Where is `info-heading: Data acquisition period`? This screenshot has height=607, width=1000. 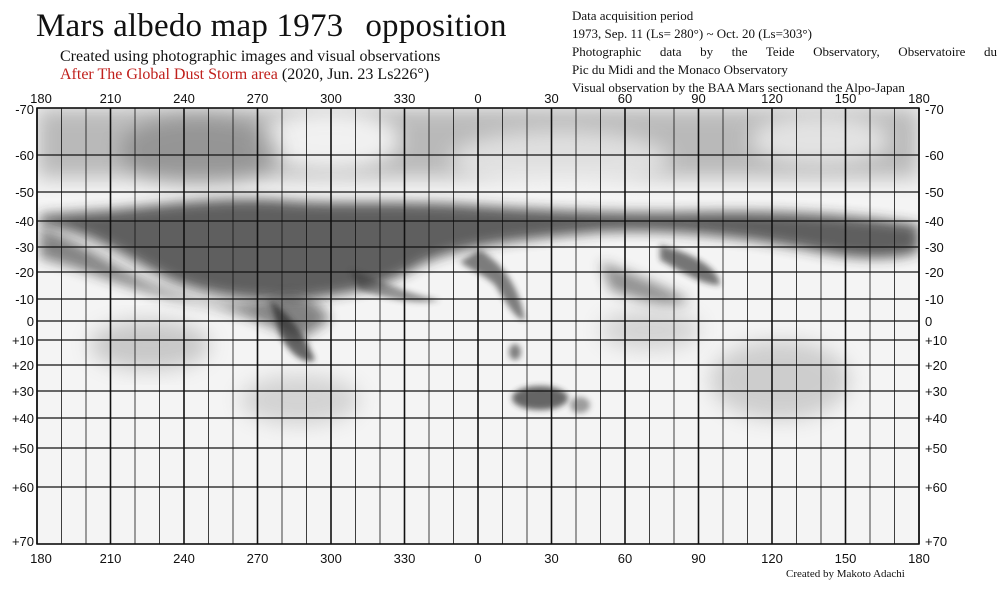 info-heading: Data acquisition period is located at coordinates (633, 15).